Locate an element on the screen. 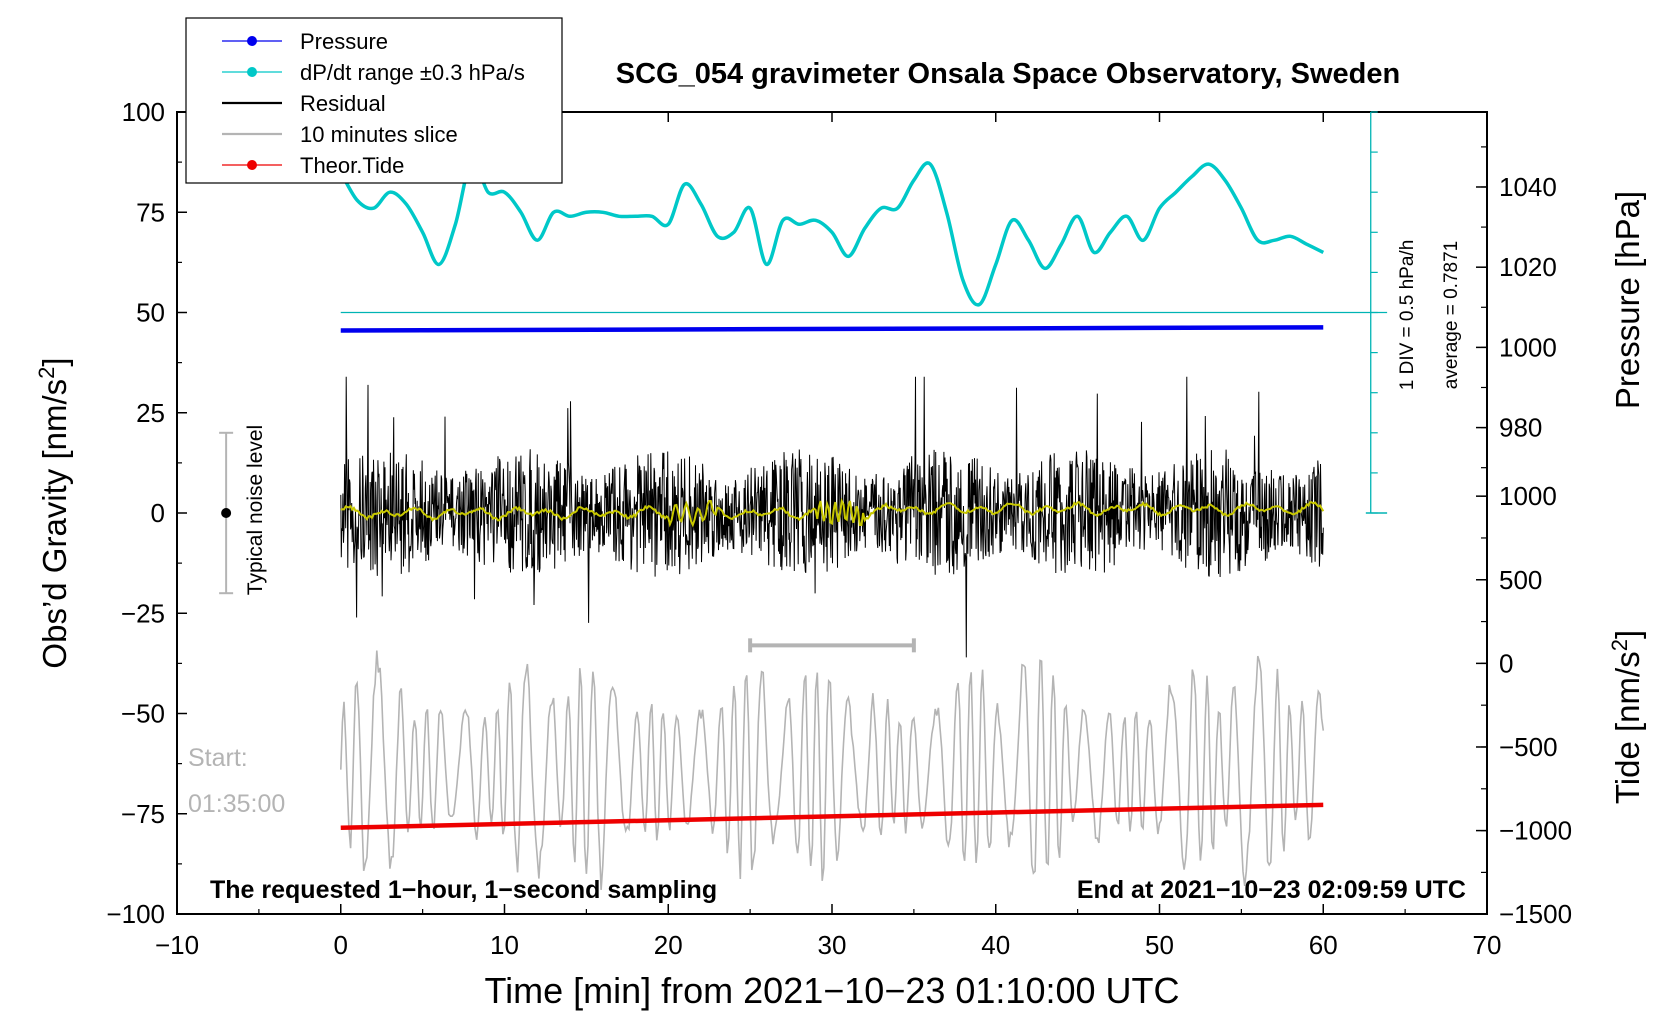 This screenshot has height=1020, width=1676. legend-label: 10 minutes slice is located at coordinates (379, 134).